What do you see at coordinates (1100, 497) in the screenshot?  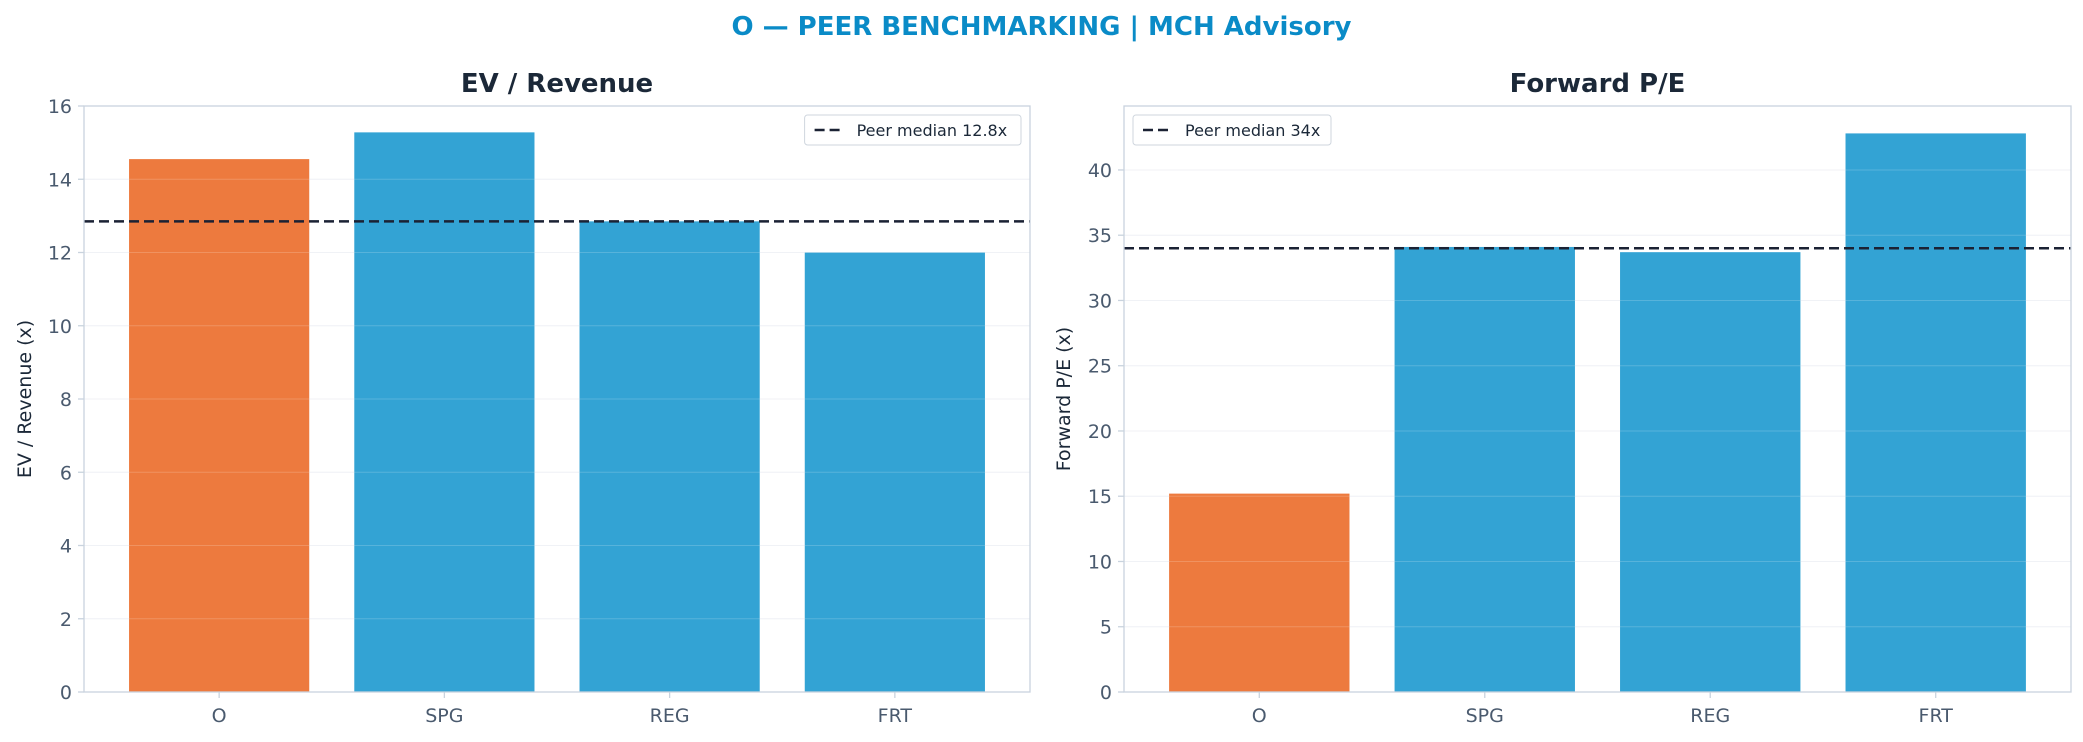 I see `chart2-y-tick-label: 15` at bounding box center [1100, 497].